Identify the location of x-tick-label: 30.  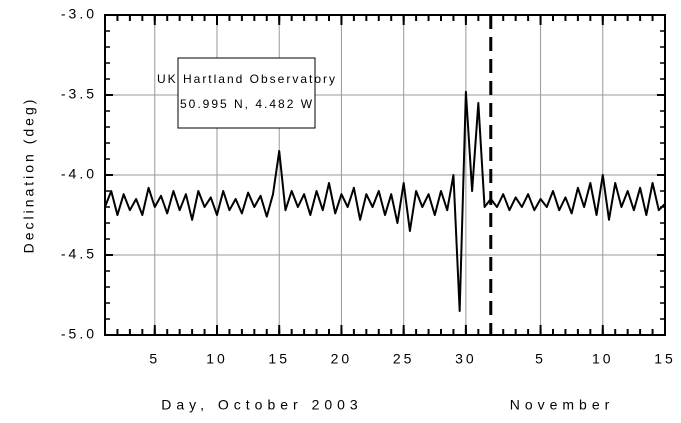
(466, 359).